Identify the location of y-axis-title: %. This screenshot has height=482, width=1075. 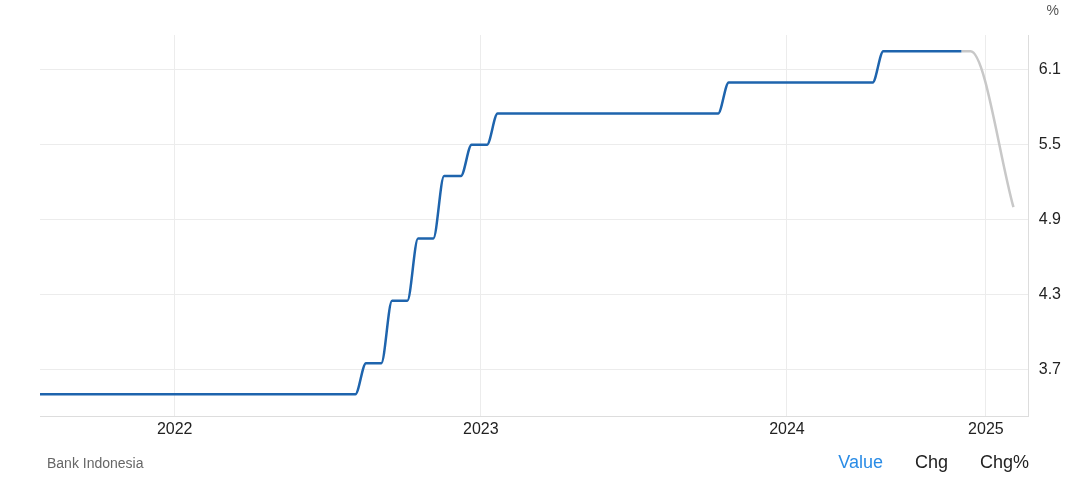
(1052, 10).